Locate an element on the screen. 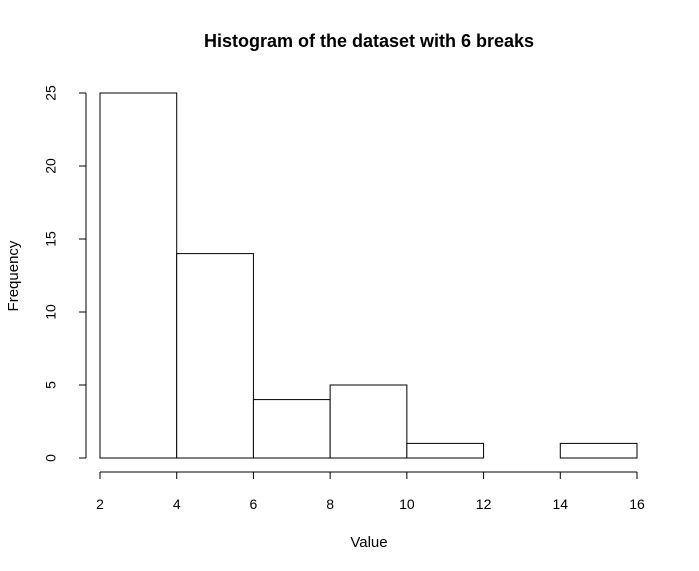 The width and height of the screenshot is (699, 571). y-tick-label-0: 0 is located at coordinates (51, 458).